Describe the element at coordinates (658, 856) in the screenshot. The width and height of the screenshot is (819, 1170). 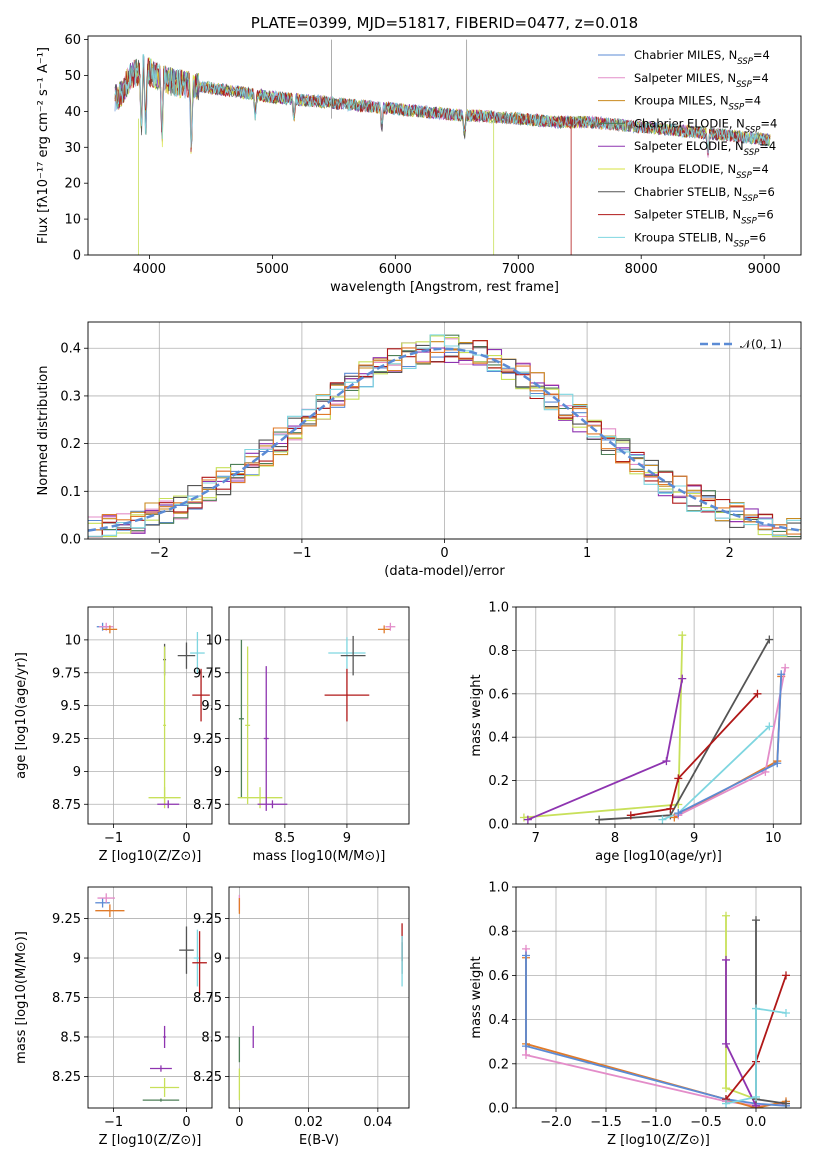
I see `x-axis-label: age [log10(age/yr)]` at that location.